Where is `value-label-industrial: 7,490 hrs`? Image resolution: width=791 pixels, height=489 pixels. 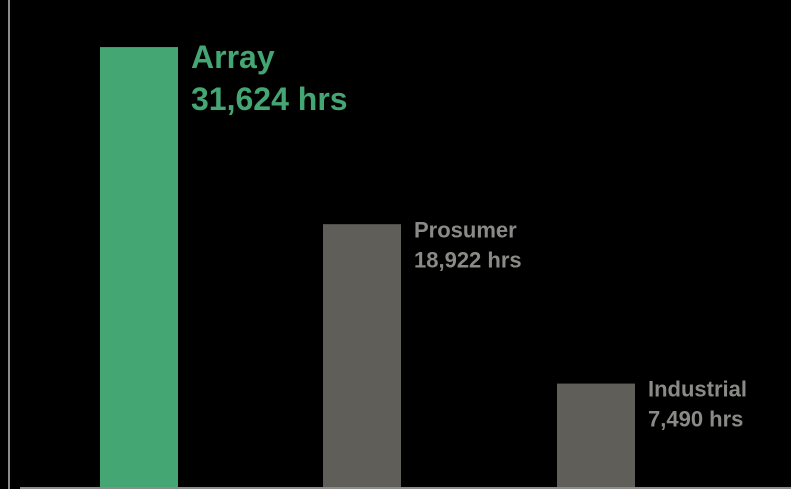 value-label-industrial: 7,490 hrs is located at coordinates (695, 419).